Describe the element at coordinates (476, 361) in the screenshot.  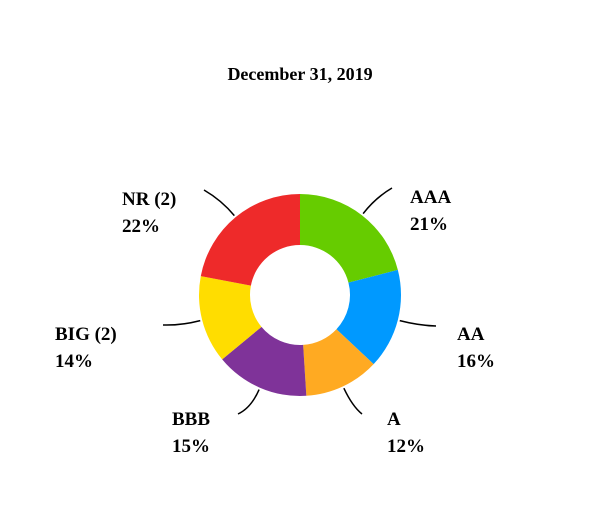
I see `value-label: 16%` at that location.